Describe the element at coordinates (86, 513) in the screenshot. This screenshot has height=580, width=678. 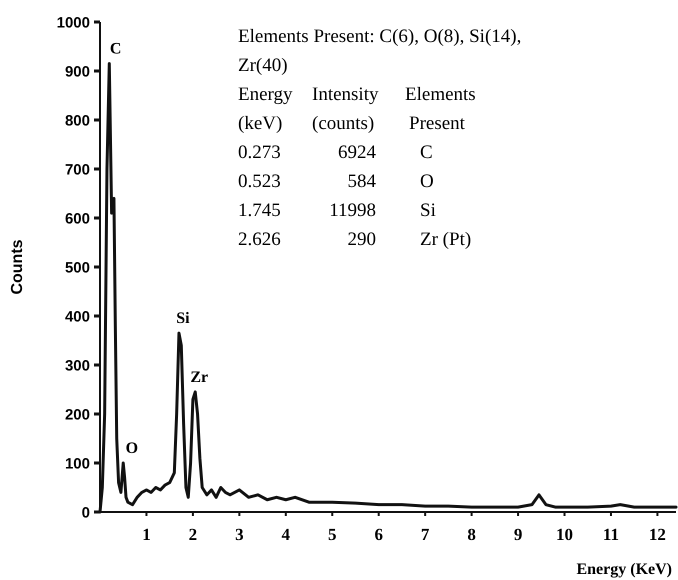
I see `y-tick-label: 0` at that location.